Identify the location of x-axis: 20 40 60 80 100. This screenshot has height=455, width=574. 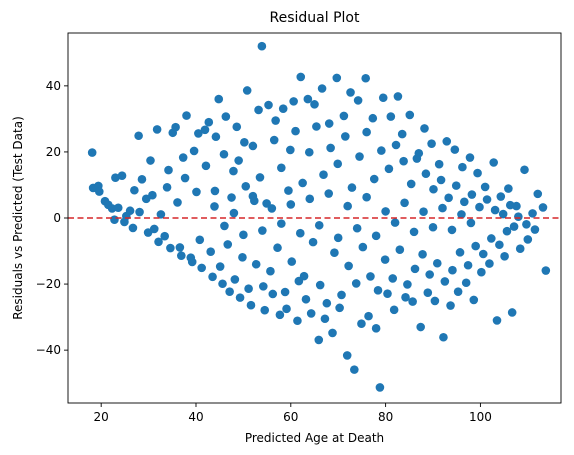
(293, 413).